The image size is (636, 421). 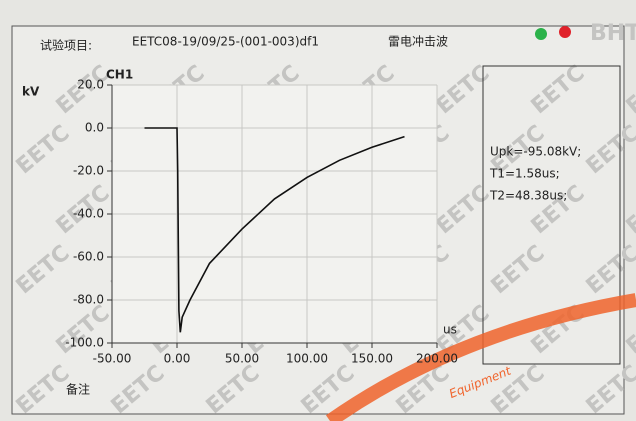 I want to click on stamp-arc, so click(x=480, y=357).